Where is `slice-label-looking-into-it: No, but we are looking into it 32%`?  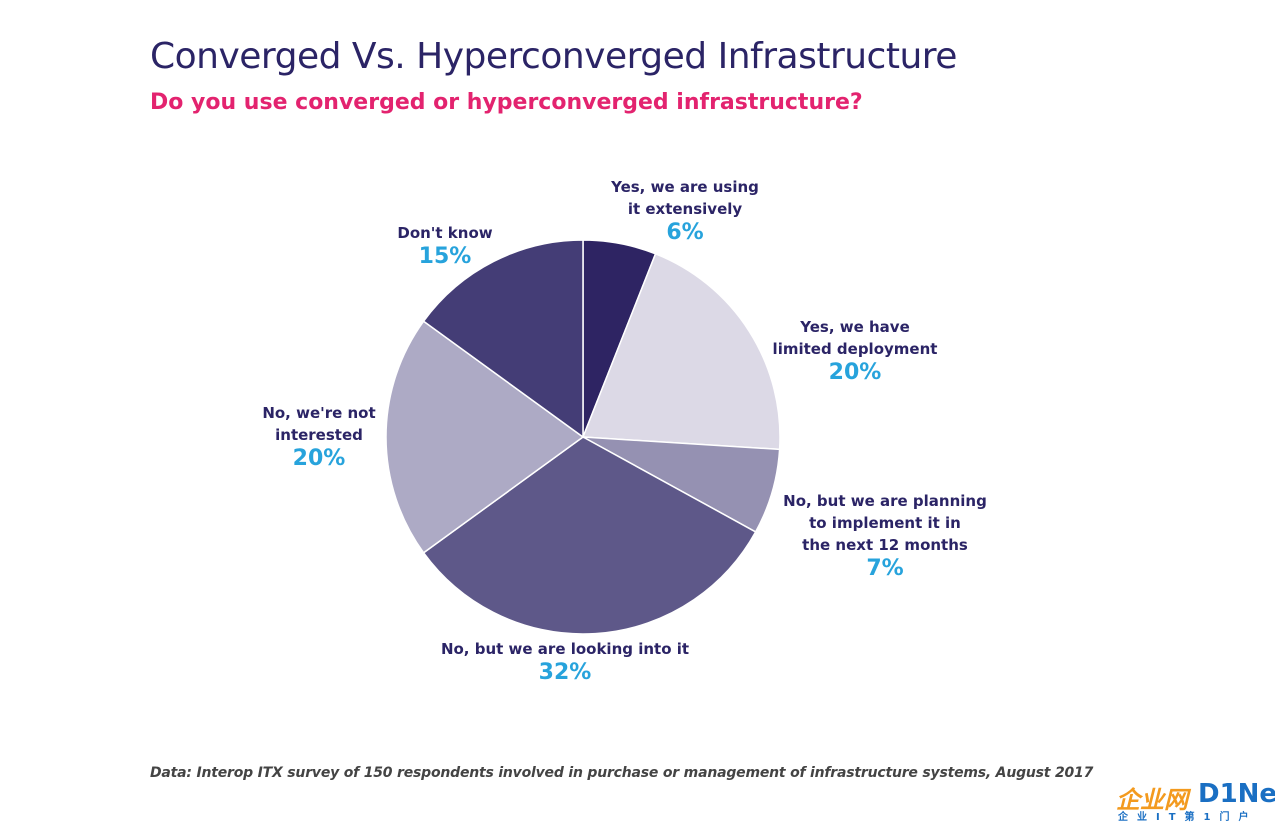
slice-label-looking-into-it: No, but we are looking into it 32% is located at coordinates (565, 662).